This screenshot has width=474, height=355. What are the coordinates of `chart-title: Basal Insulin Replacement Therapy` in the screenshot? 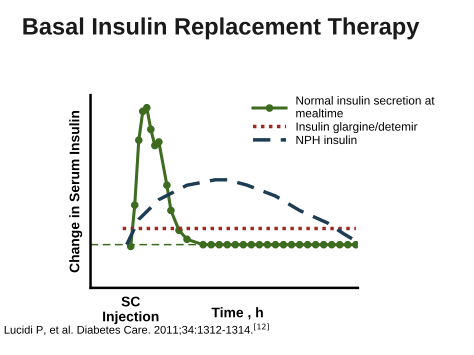 It's located at (221, 28).